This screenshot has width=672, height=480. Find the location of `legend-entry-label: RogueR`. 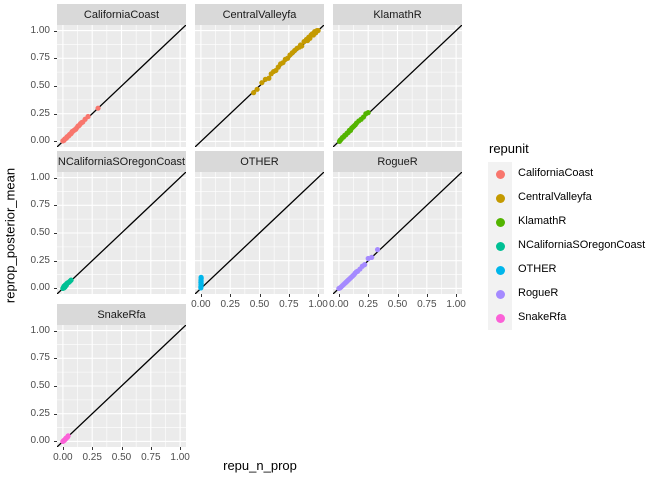

legend-entry-label: RogueR is located at coordinates (538, 293).